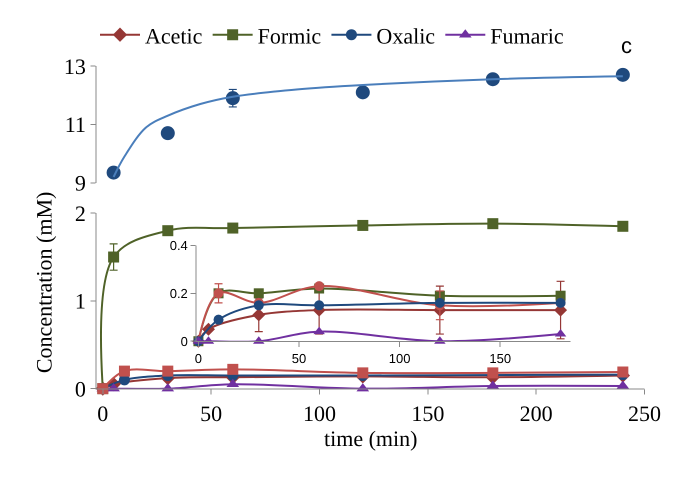  Describe the element at coordinates (174, 35) in the screenshot. I see `legend-label: Acetic` at that location.